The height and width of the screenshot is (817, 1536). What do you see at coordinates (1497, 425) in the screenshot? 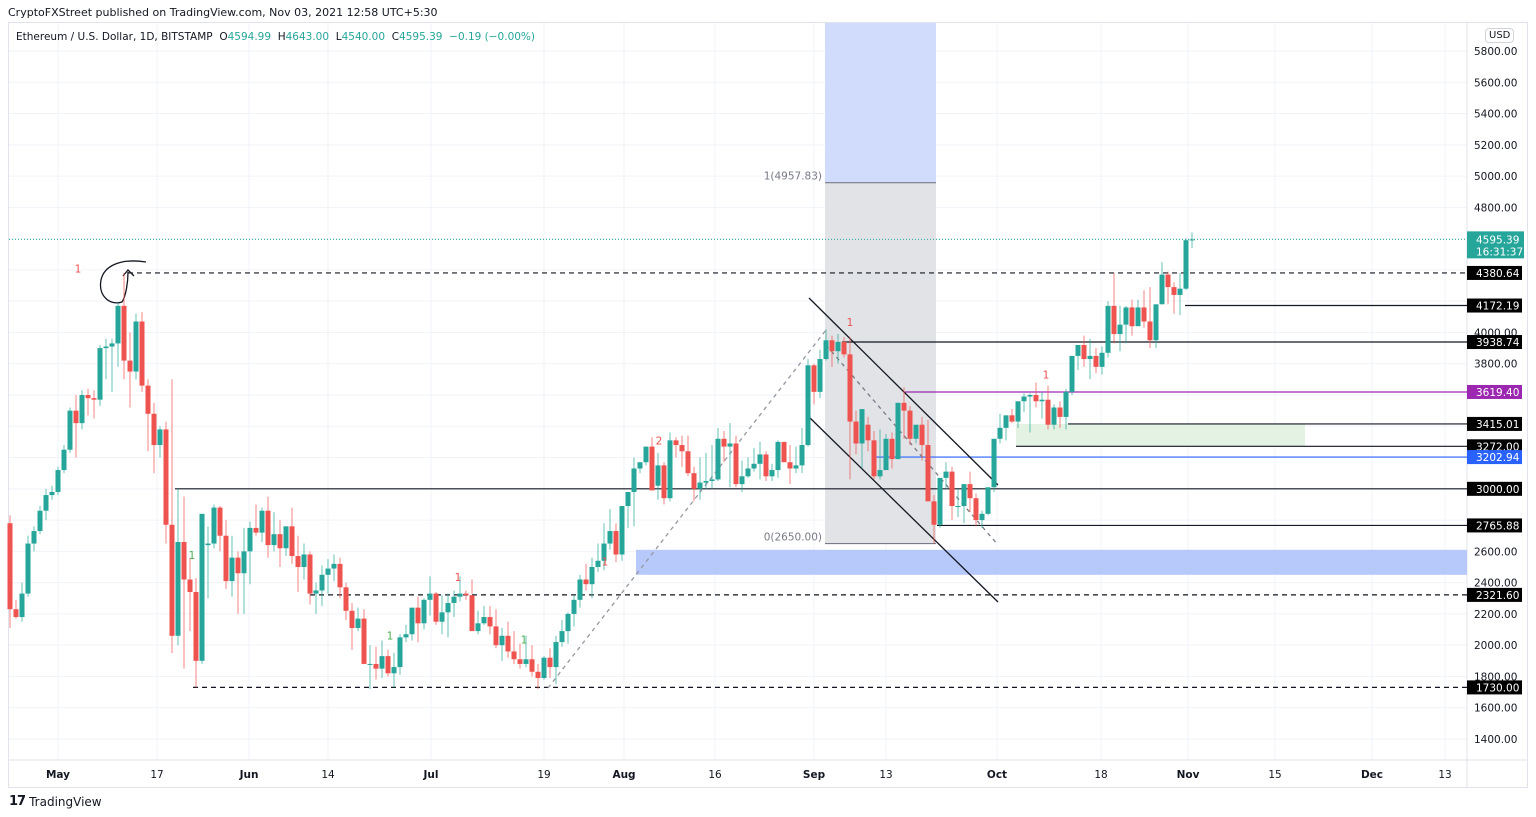
I see `svg-text: 3415.01` at bounding box center [1497, 425].